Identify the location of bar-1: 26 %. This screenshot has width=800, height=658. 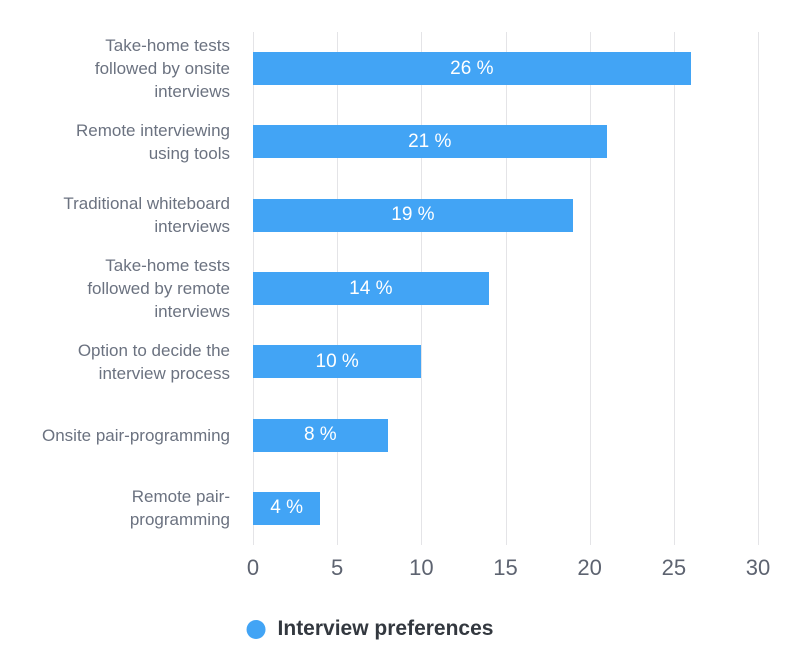
(472, 69).